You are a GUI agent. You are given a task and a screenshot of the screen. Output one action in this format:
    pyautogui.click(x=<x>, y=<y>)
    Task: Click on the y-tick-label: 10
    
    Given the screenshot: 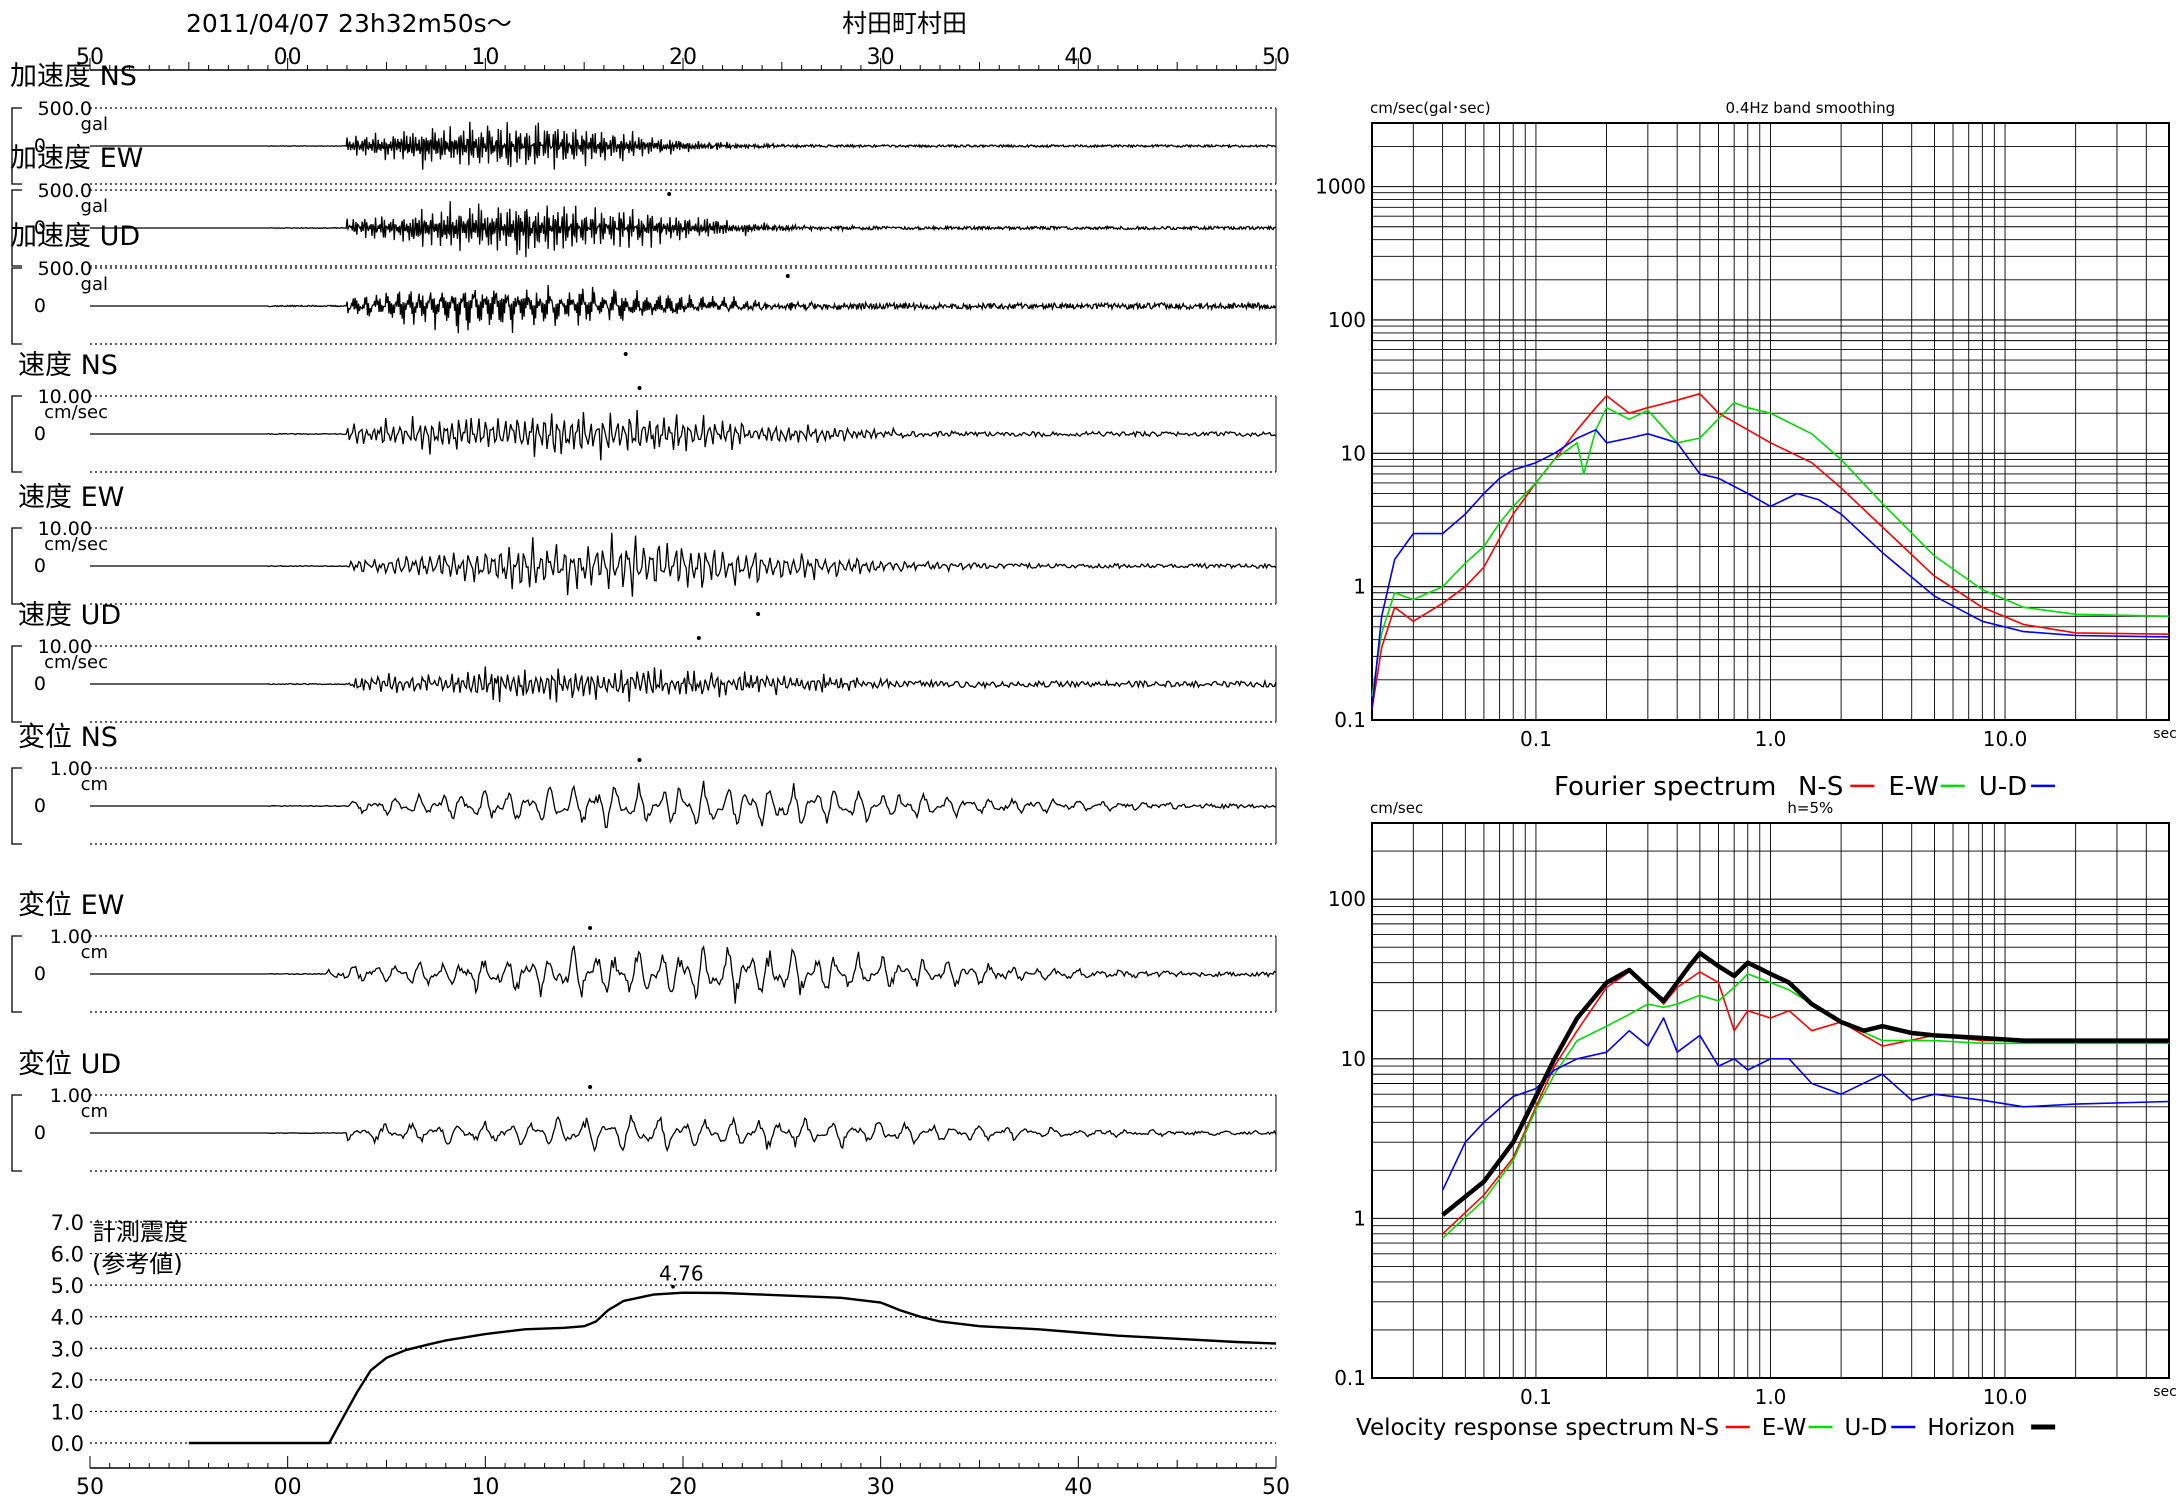 What is the action you would take?
    pyautogui.click(x=1353, y=453)
    